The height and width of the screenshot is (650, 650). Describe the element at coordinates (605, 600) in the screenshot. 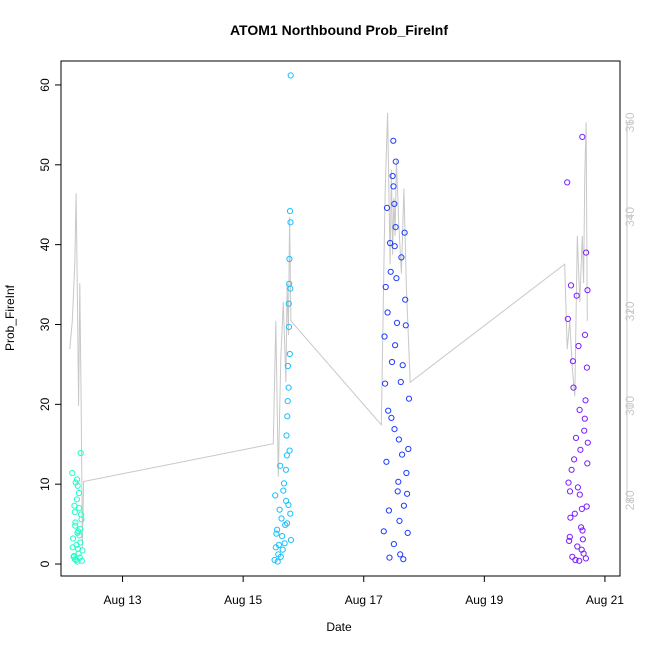

I see `x-tick-label: Aug 21` at that location.